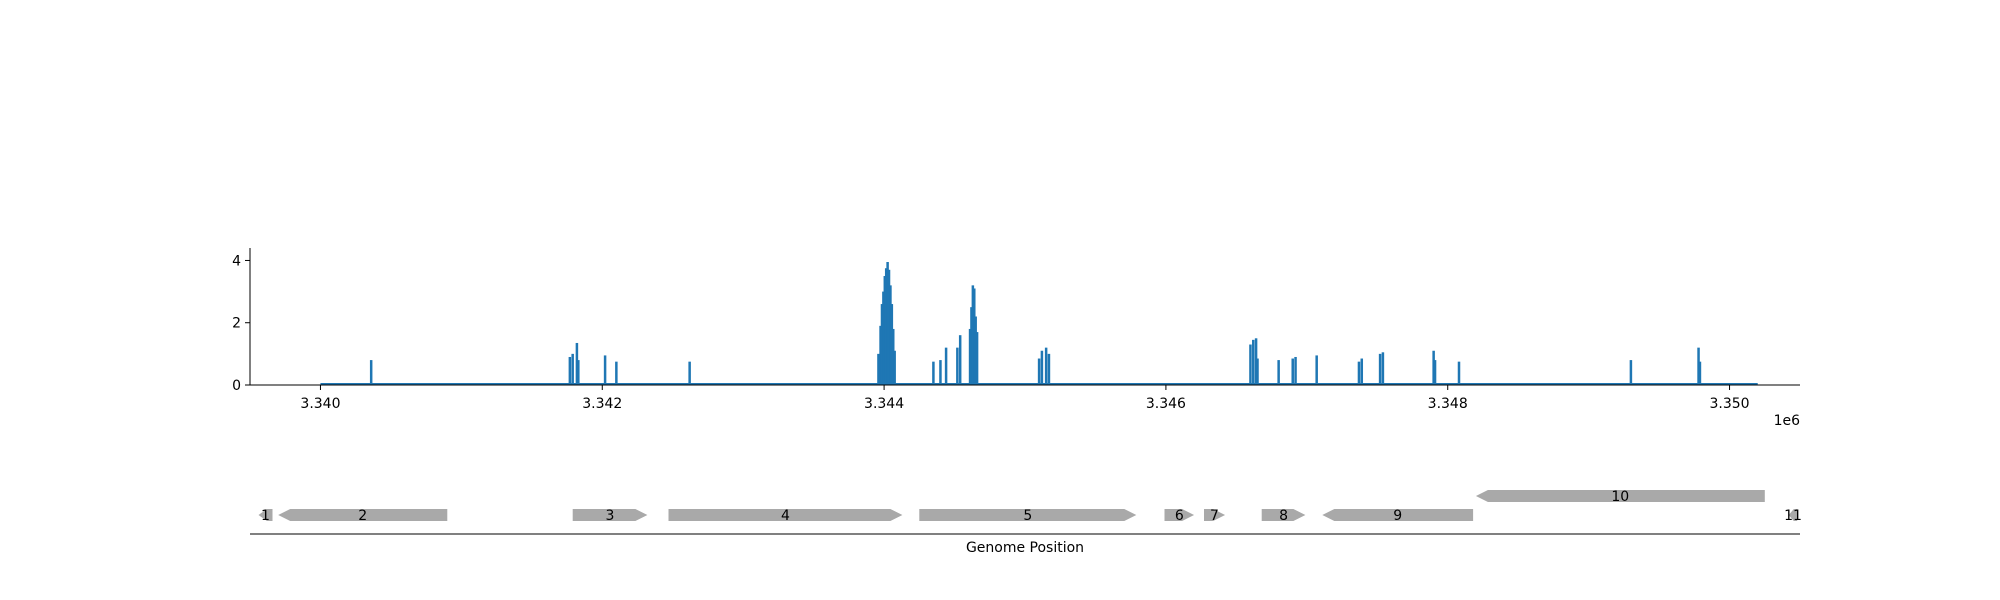  I want to click on gene-track-panel: 1 2 3 4 5 6 7 8 9 10 11 Genome Position, so click(1026, 522).